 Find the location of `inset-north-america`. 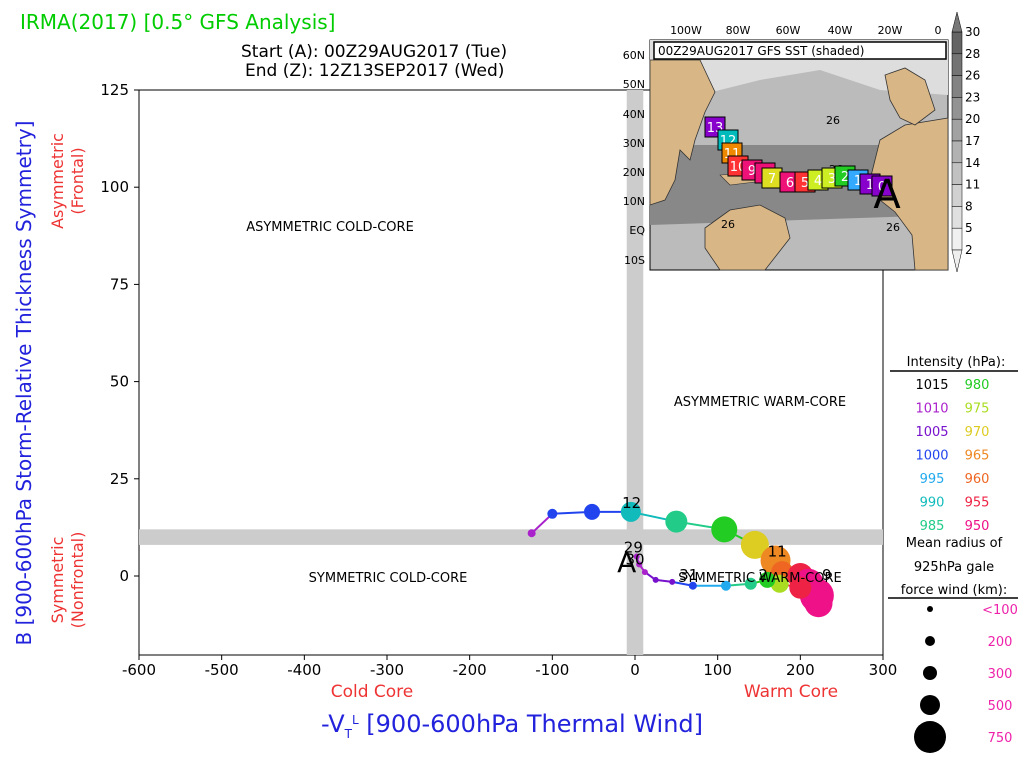

inset-north-america is located at coordinates (682, 132).